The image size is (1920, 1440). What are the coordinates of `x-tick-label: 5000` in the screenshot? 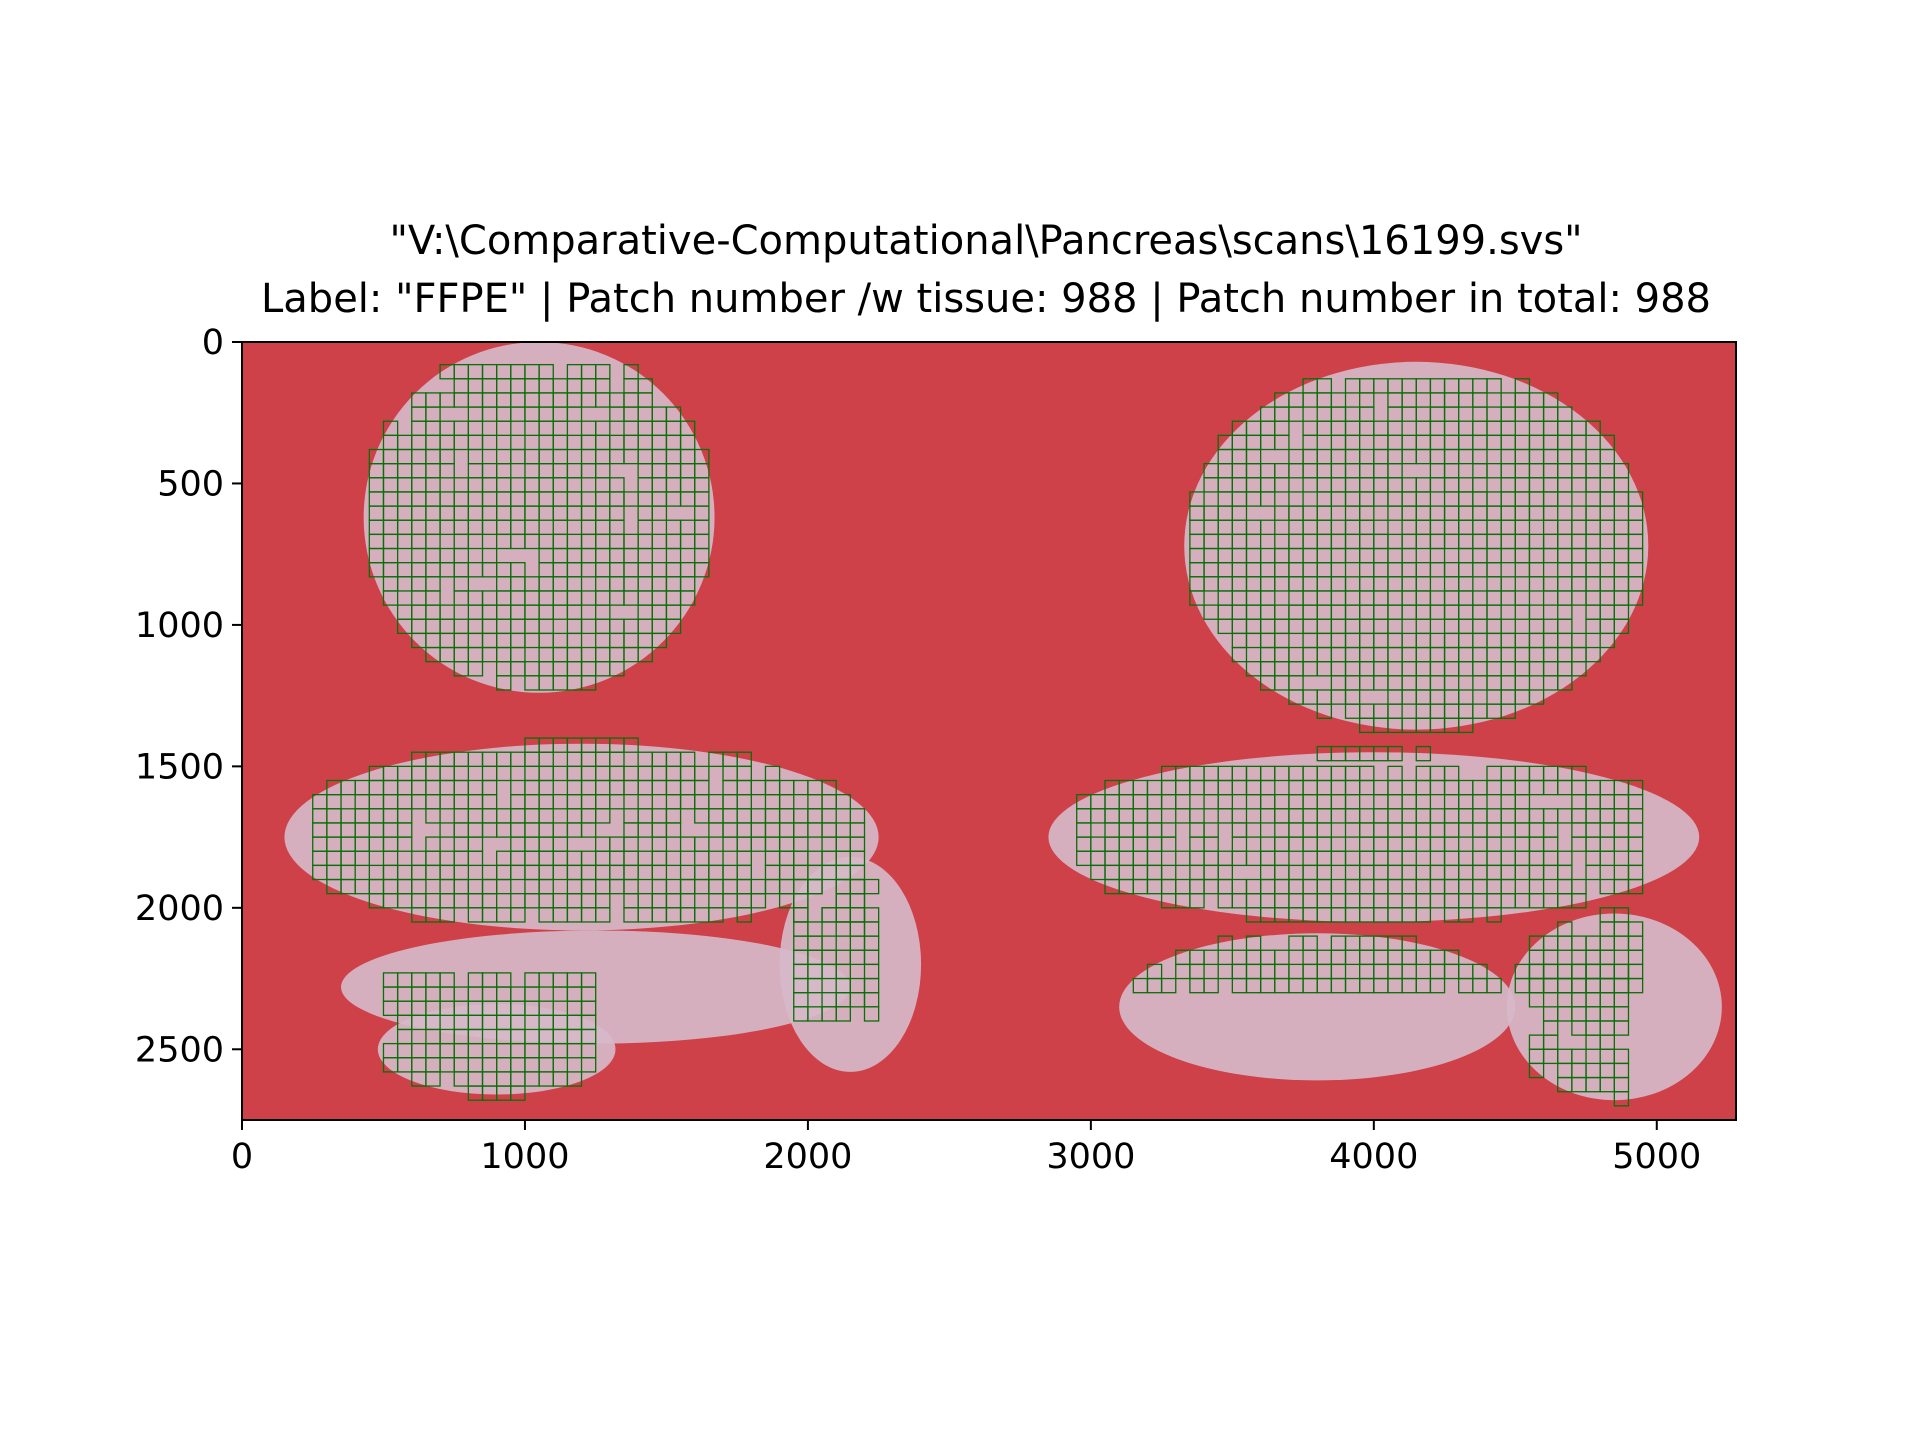 It's located at (1656, 1157).